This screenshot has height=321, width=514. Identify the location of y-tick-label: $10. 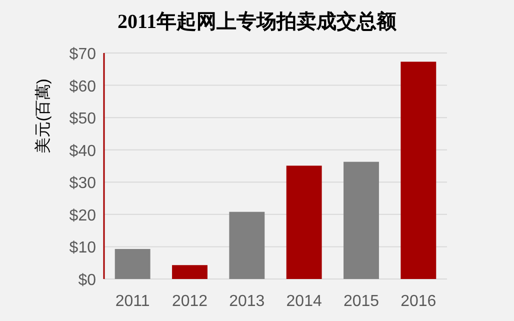
(82, 248).